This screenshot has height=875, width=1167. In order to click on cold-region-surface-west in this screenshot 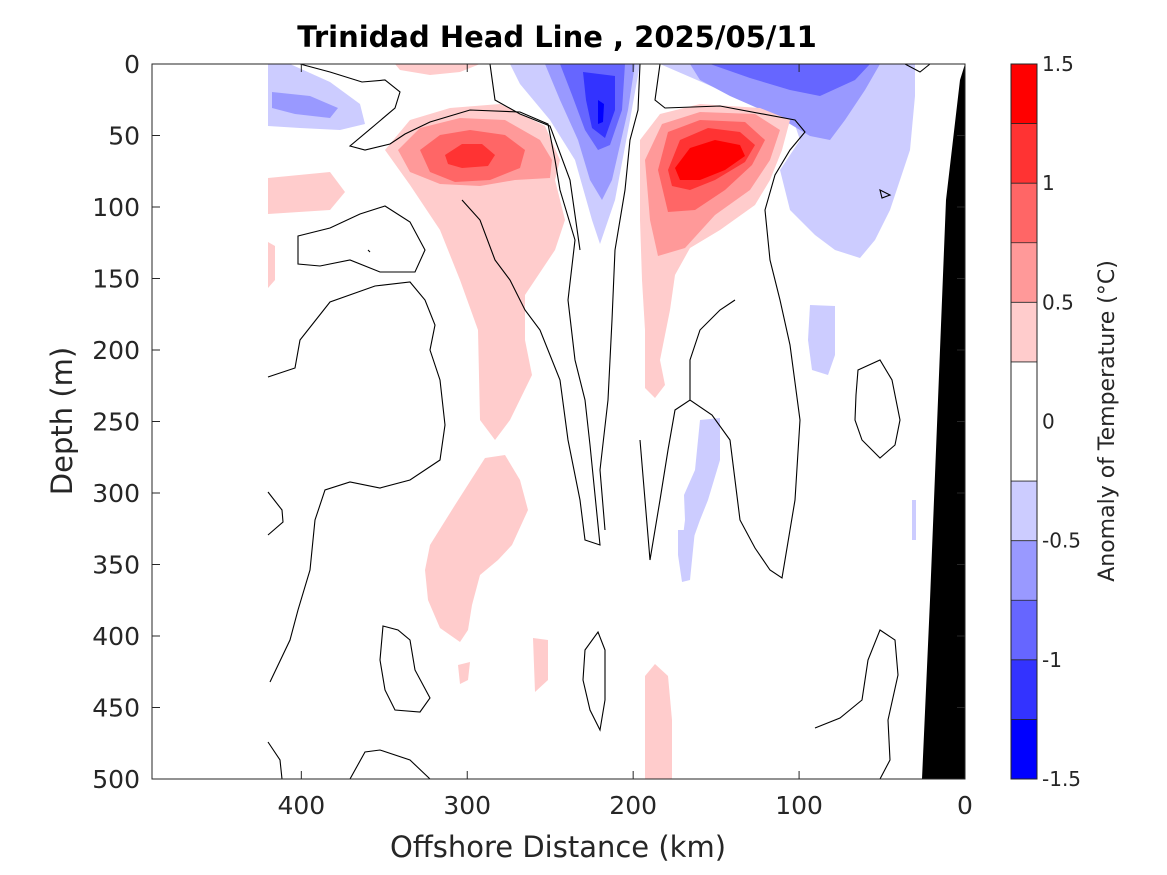, I will do `click(316, 97)`.